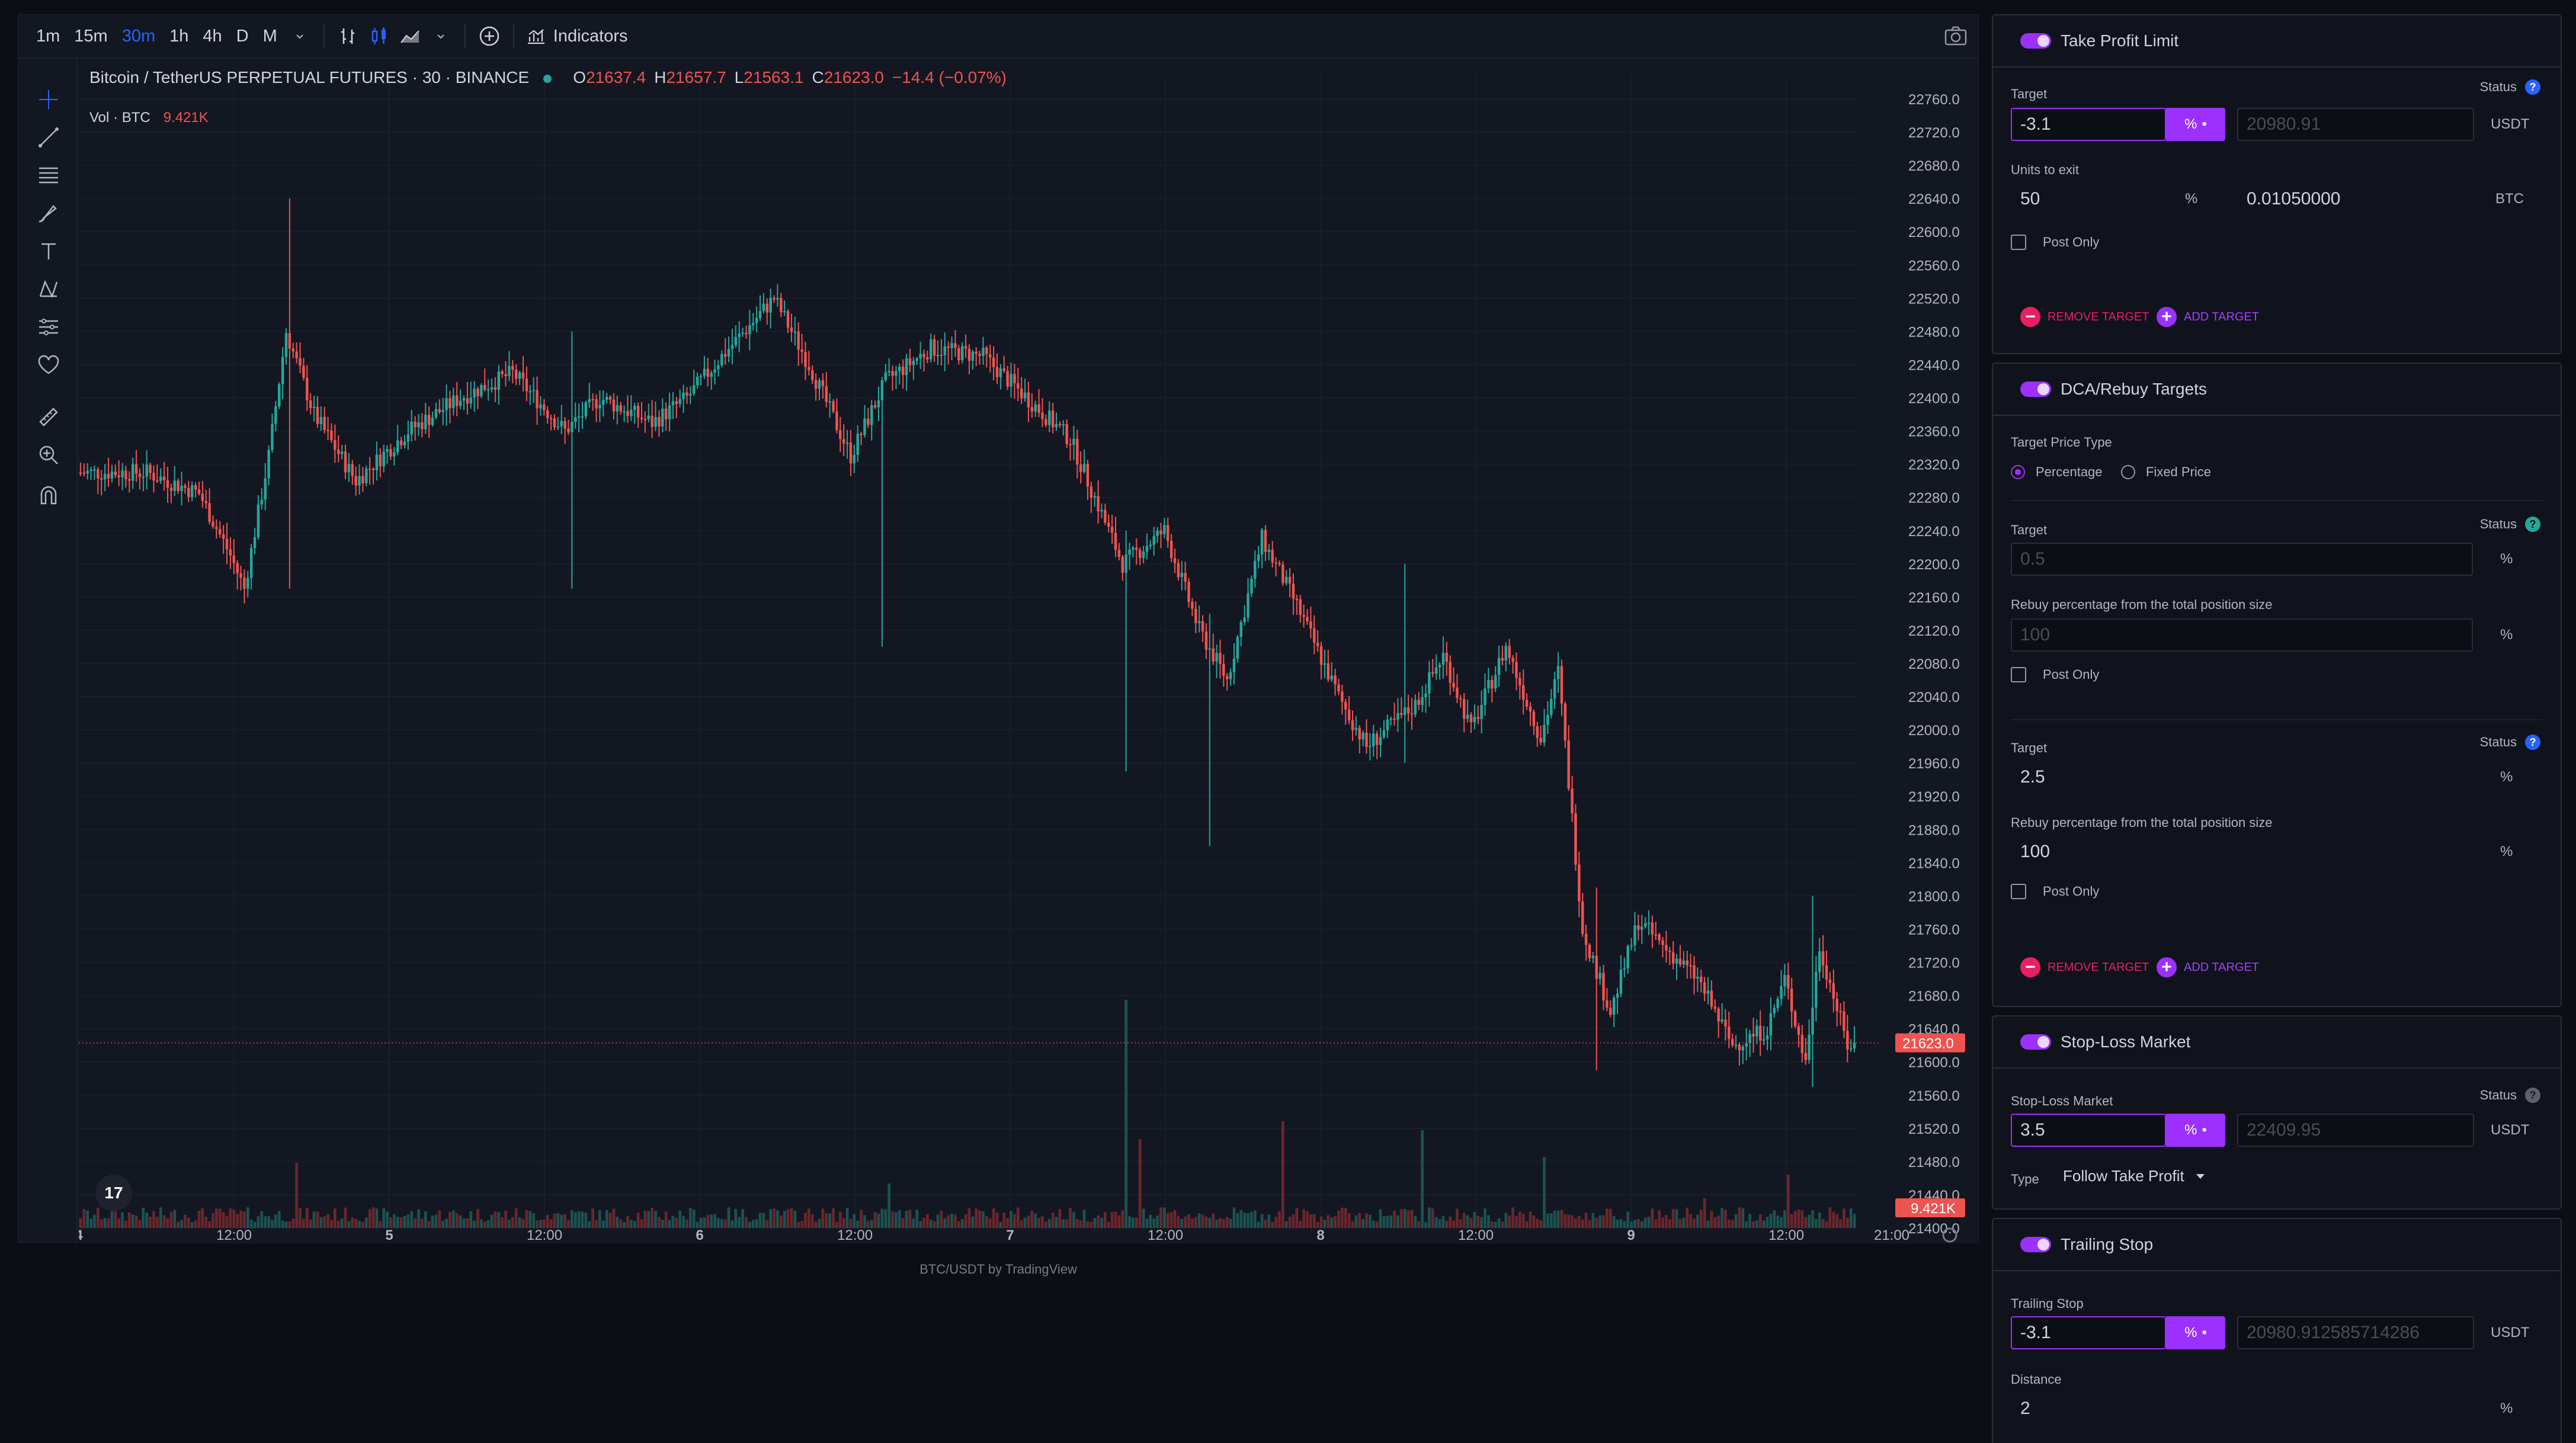 This screenshot has width=2576, height=1443. I want to click on prediction-icon, so click(49, 327).